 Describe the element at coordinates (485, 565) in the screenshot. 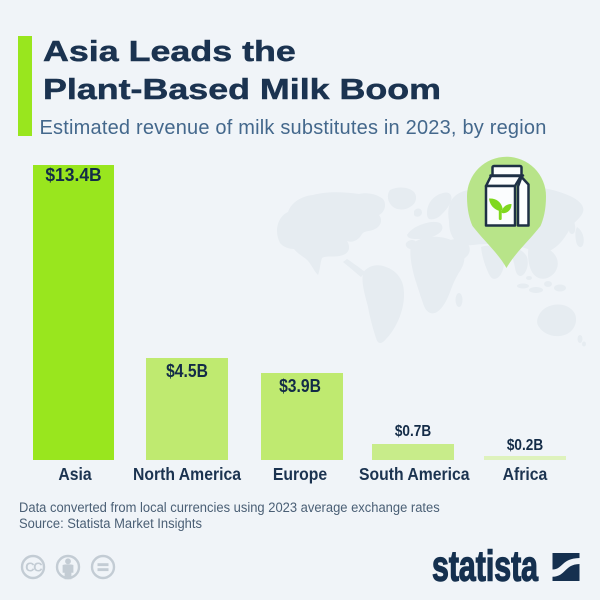

I see `svg-text: statista` at that location.